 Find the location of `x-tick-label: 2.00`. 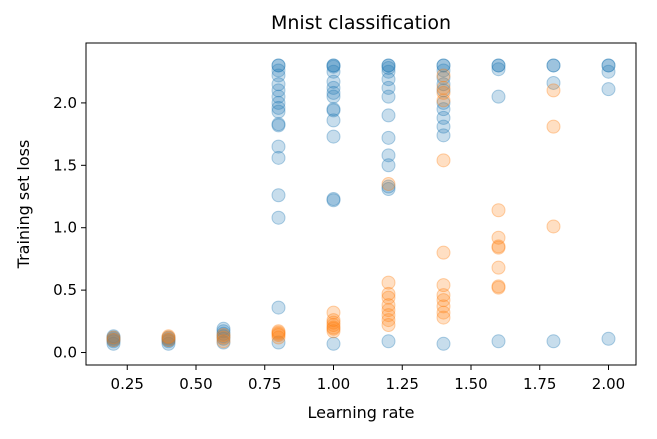

x-tick-label: 2.00 is located at coordinates (608, 384).